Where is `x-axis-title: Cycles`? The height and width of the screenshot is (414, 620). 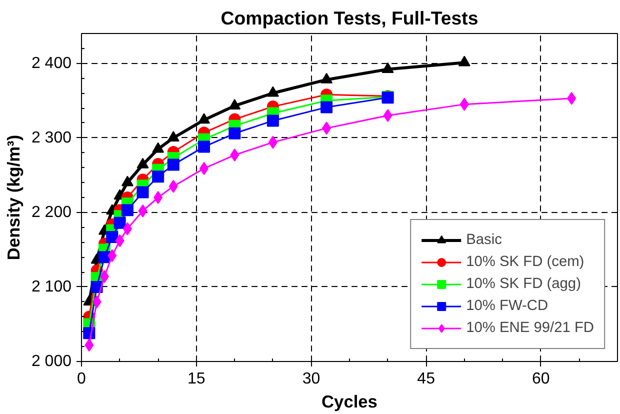 x-axis-title: Cycles is located at coordinates (350, 402).